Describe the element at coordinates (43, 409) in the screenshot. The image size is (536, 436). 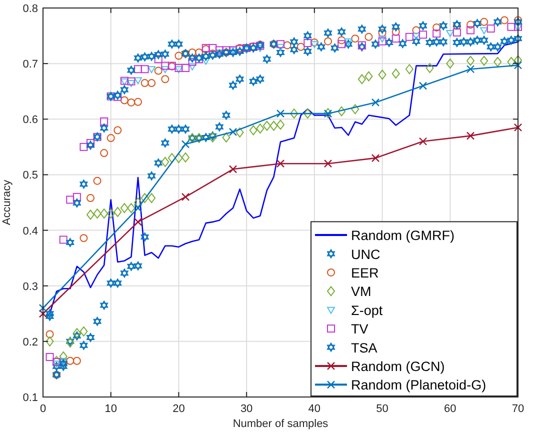
I see `x-tick-label: 0` at that location.